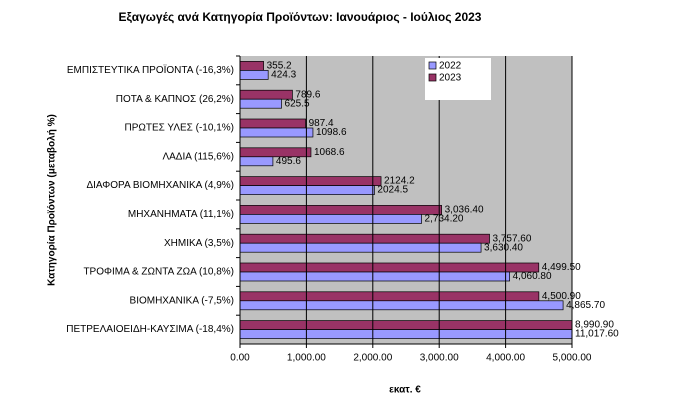  Describe the element at coordinates (392, 190) in the screenshot. I see `data-label: 2024.5` at that location.